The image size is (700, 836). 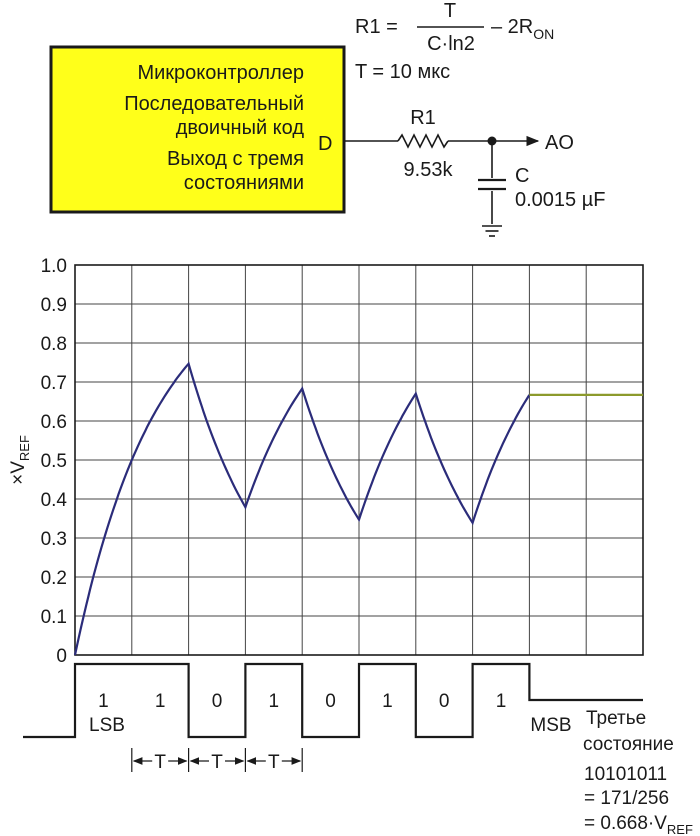 I want to click on tristate-line-2: состояние, so click(x=628, y=744).